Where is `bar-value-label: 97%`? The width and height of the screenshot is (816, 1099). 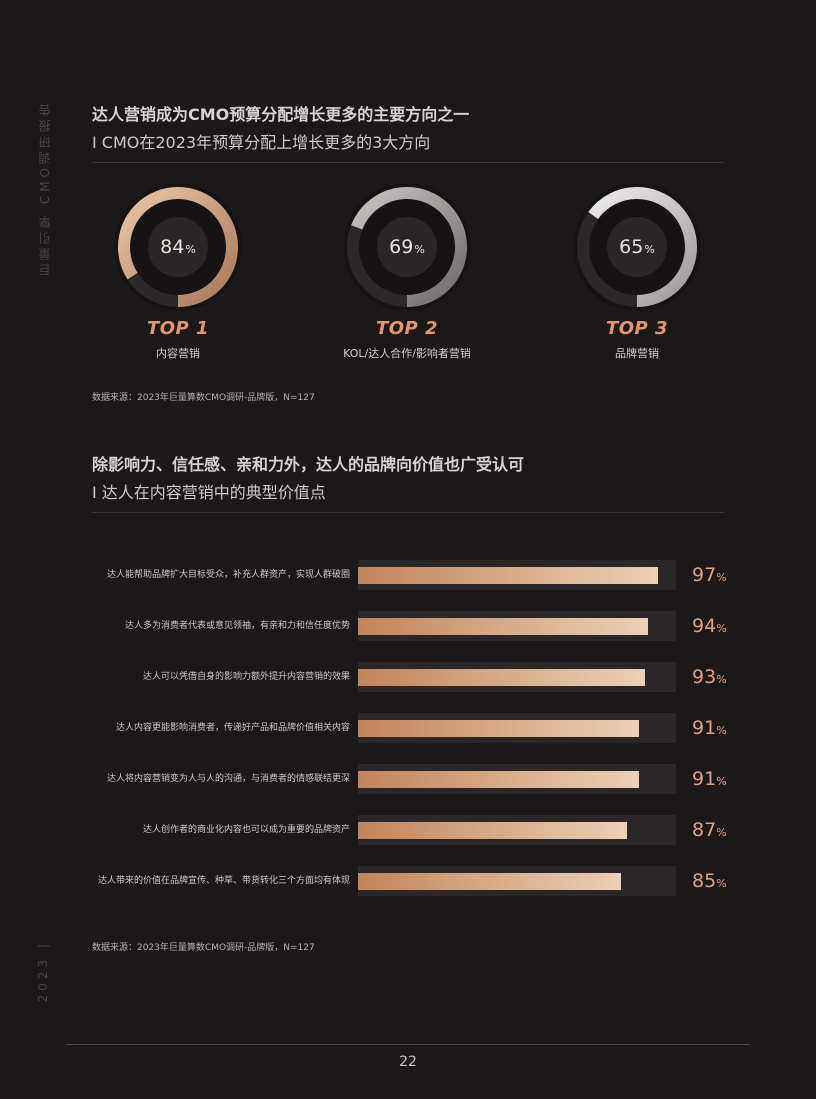
bar-value-label: 97% is located at coordinates (709, 575).